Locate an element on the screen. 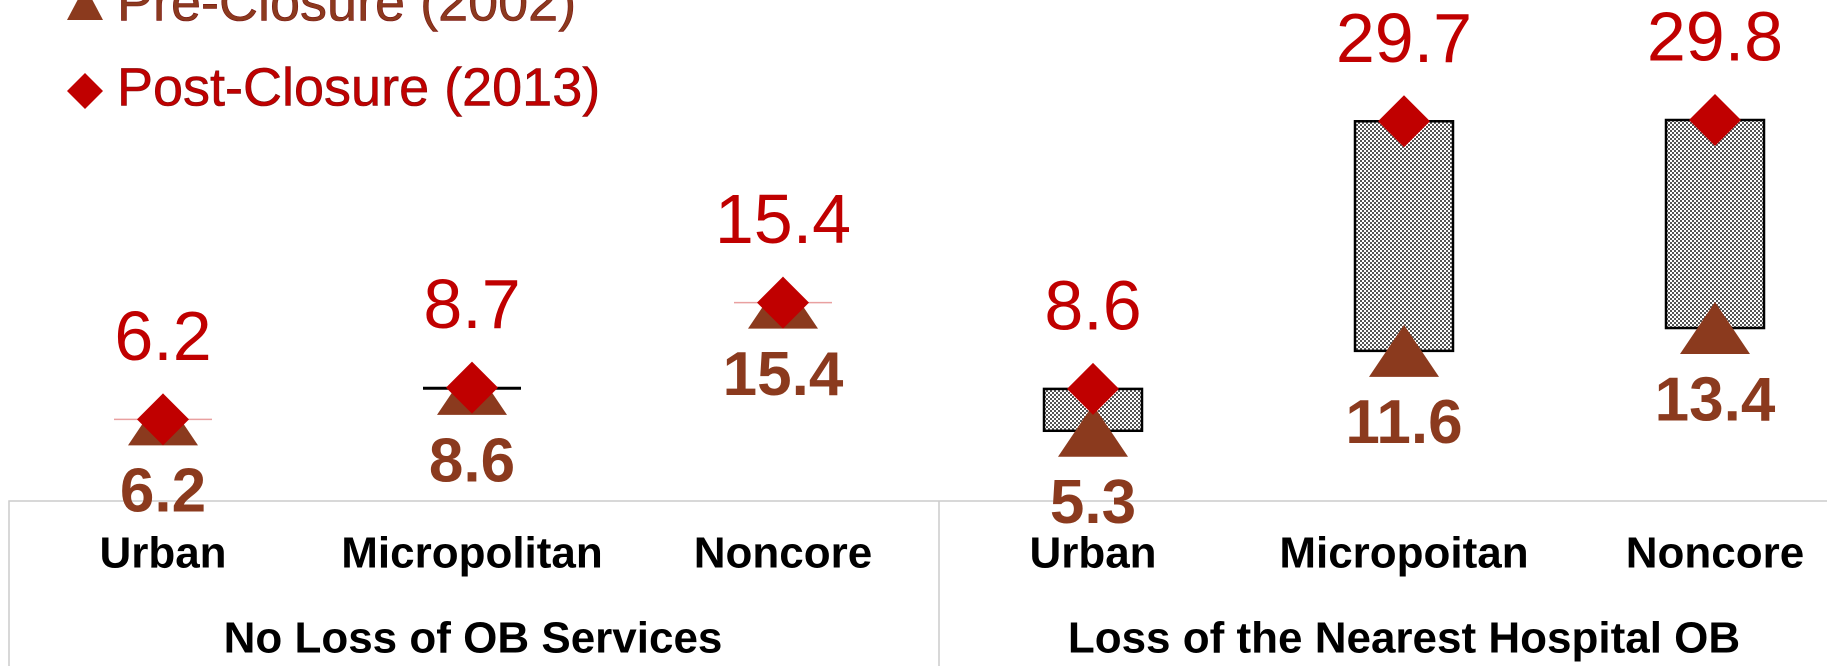  pre-value-label: 11.6 is located at coordinates (1403, 422).